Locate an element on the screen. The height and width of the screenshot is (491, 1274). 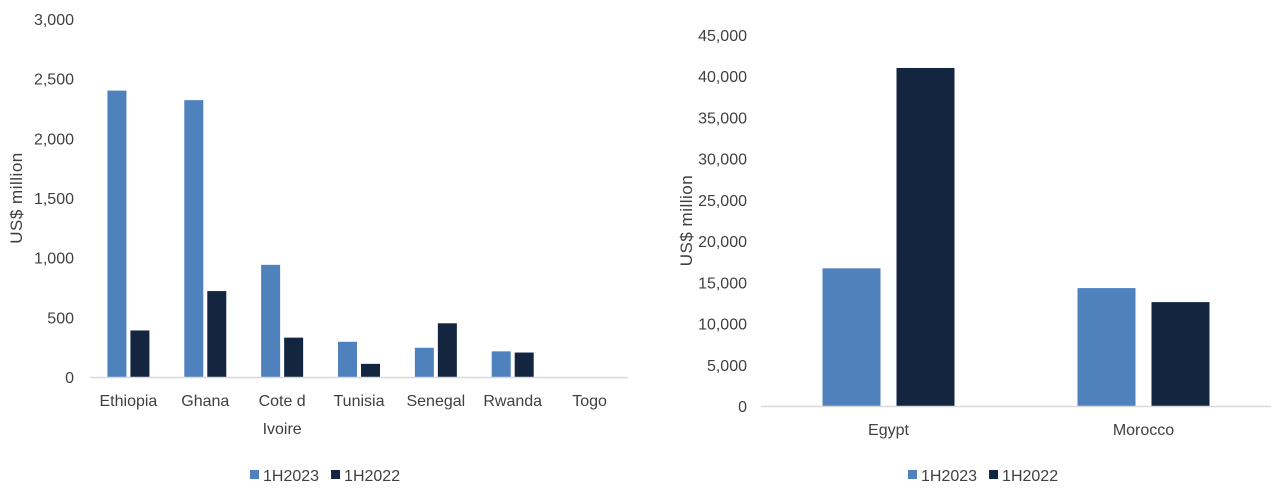
bar-1h2023-egypt is located at coordinates (851, 337).